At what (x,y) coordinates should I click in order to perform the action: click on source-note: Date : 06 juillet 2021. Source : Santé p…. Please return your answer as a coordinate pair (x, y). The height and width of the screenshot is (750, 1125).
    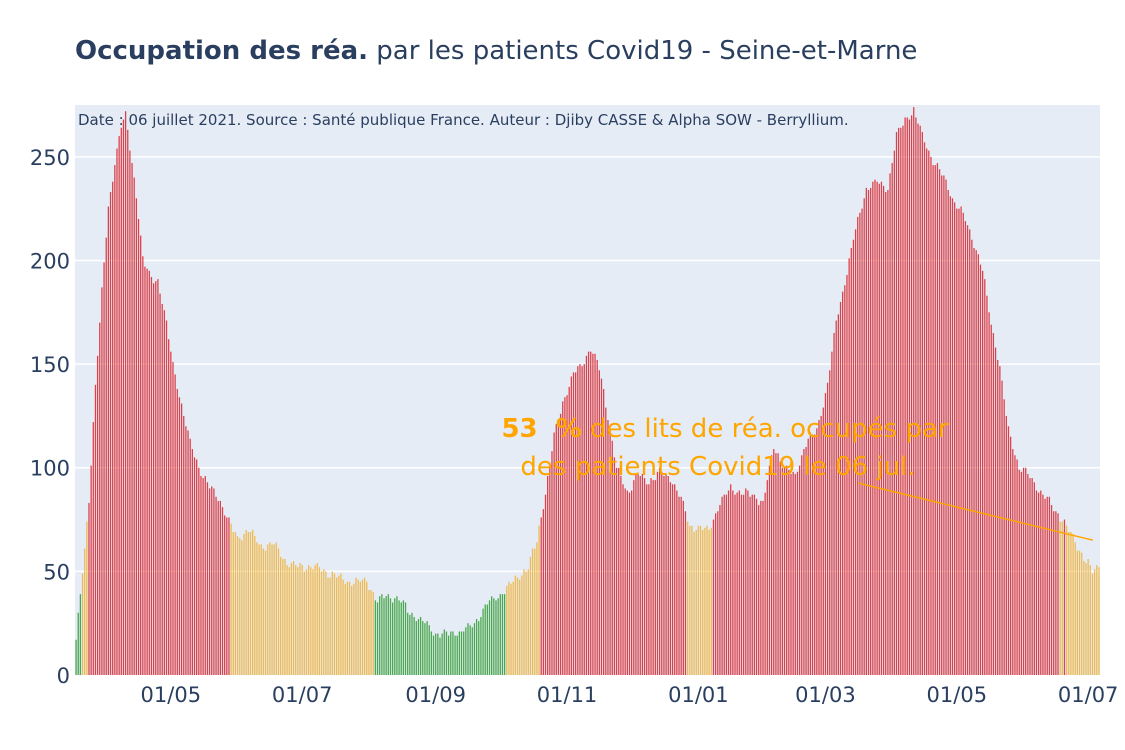
    Looking at the image, I should click on (463, 120).